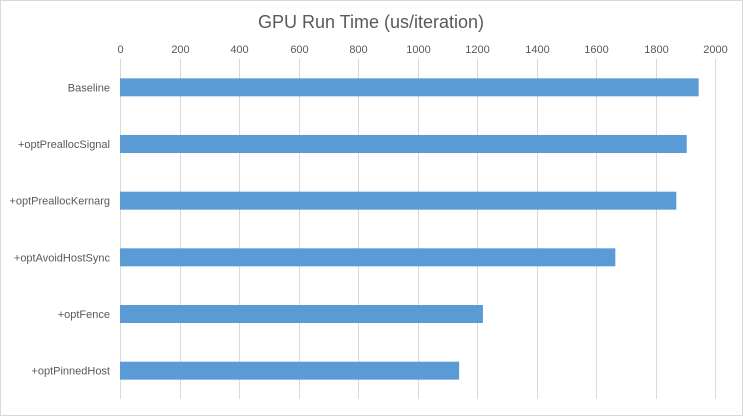  Describe the element at coordinates (239, 50) in the screenshot. I see `x-tick-label-400: 400` at that location.